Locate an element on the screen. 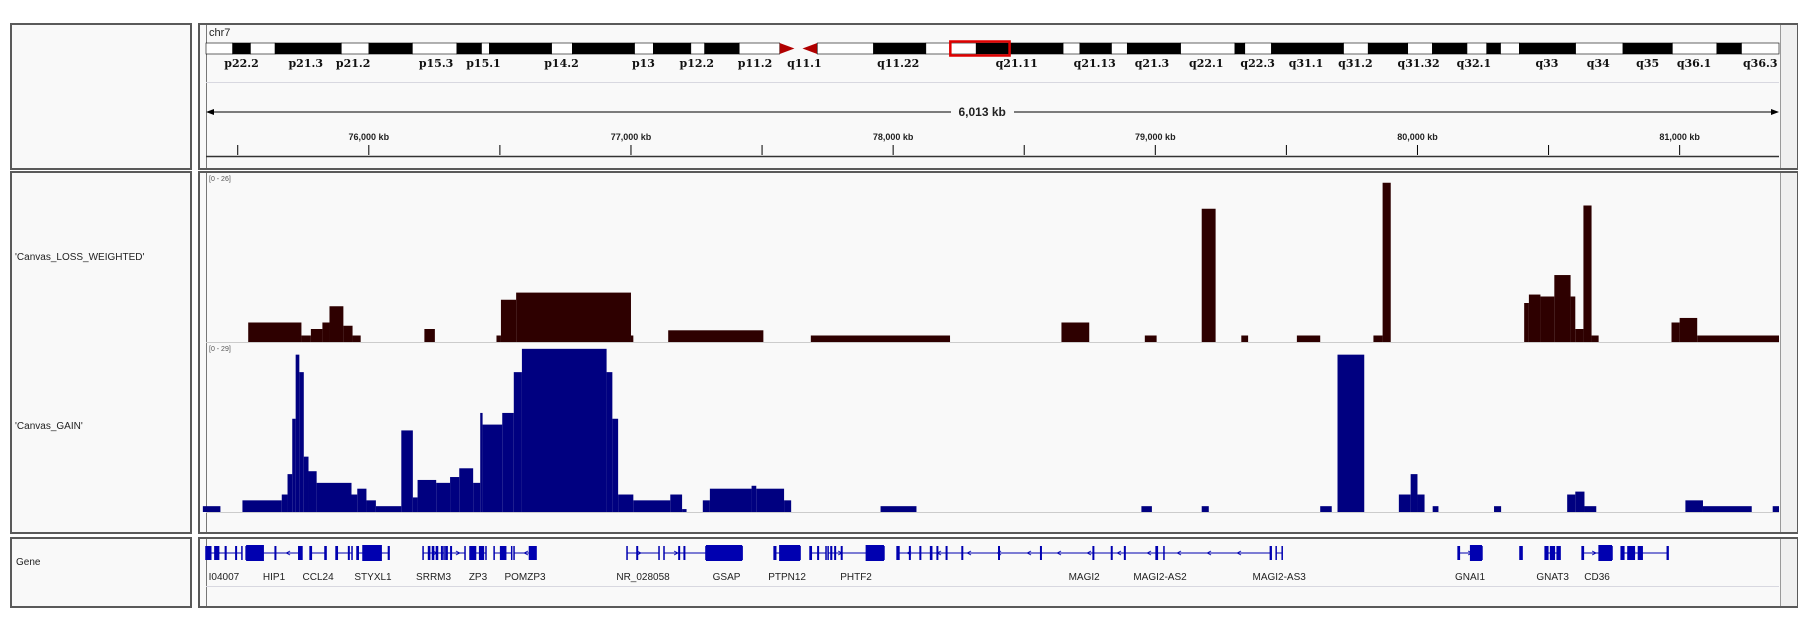  gene-feature: GNAT3 is located at coordinates (1552, 564).